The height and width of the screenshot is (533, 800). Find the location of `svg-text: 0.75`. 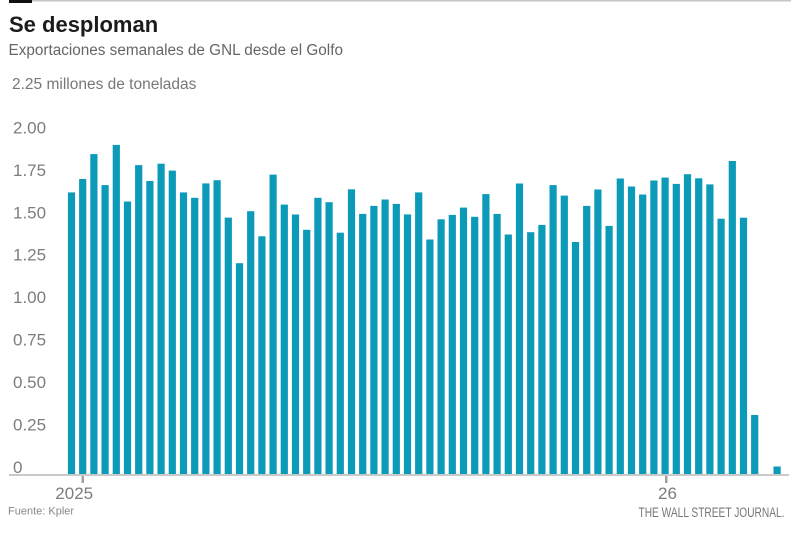

svg-text: 0.75 is located at coordinates (29, 340).